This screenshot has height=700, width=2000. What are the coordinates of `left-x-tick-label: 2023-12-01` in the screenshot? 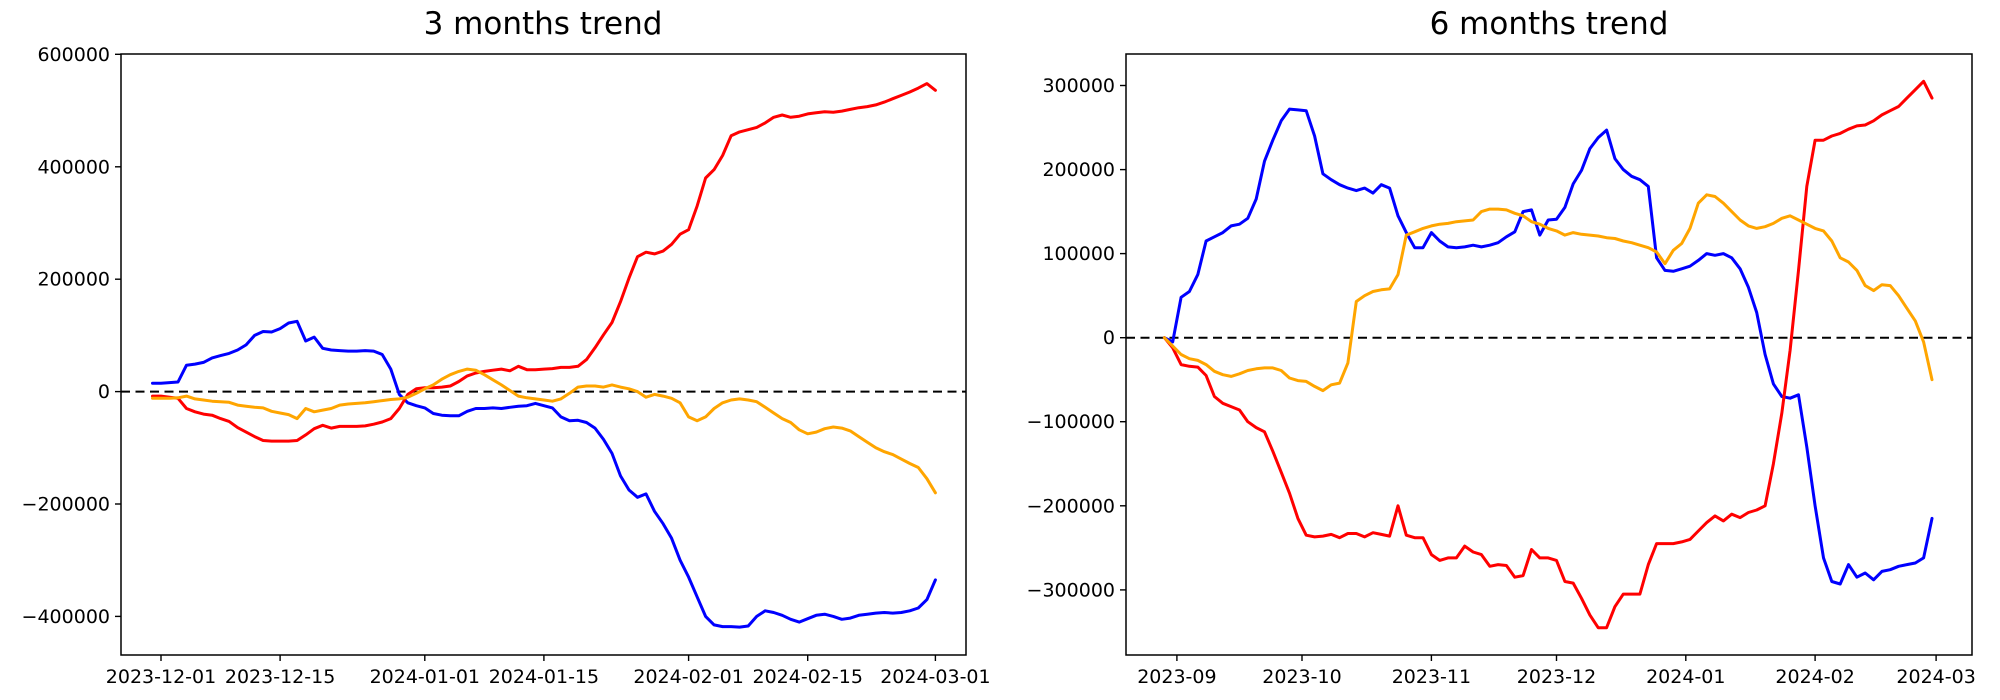 It's located at (161, 677).